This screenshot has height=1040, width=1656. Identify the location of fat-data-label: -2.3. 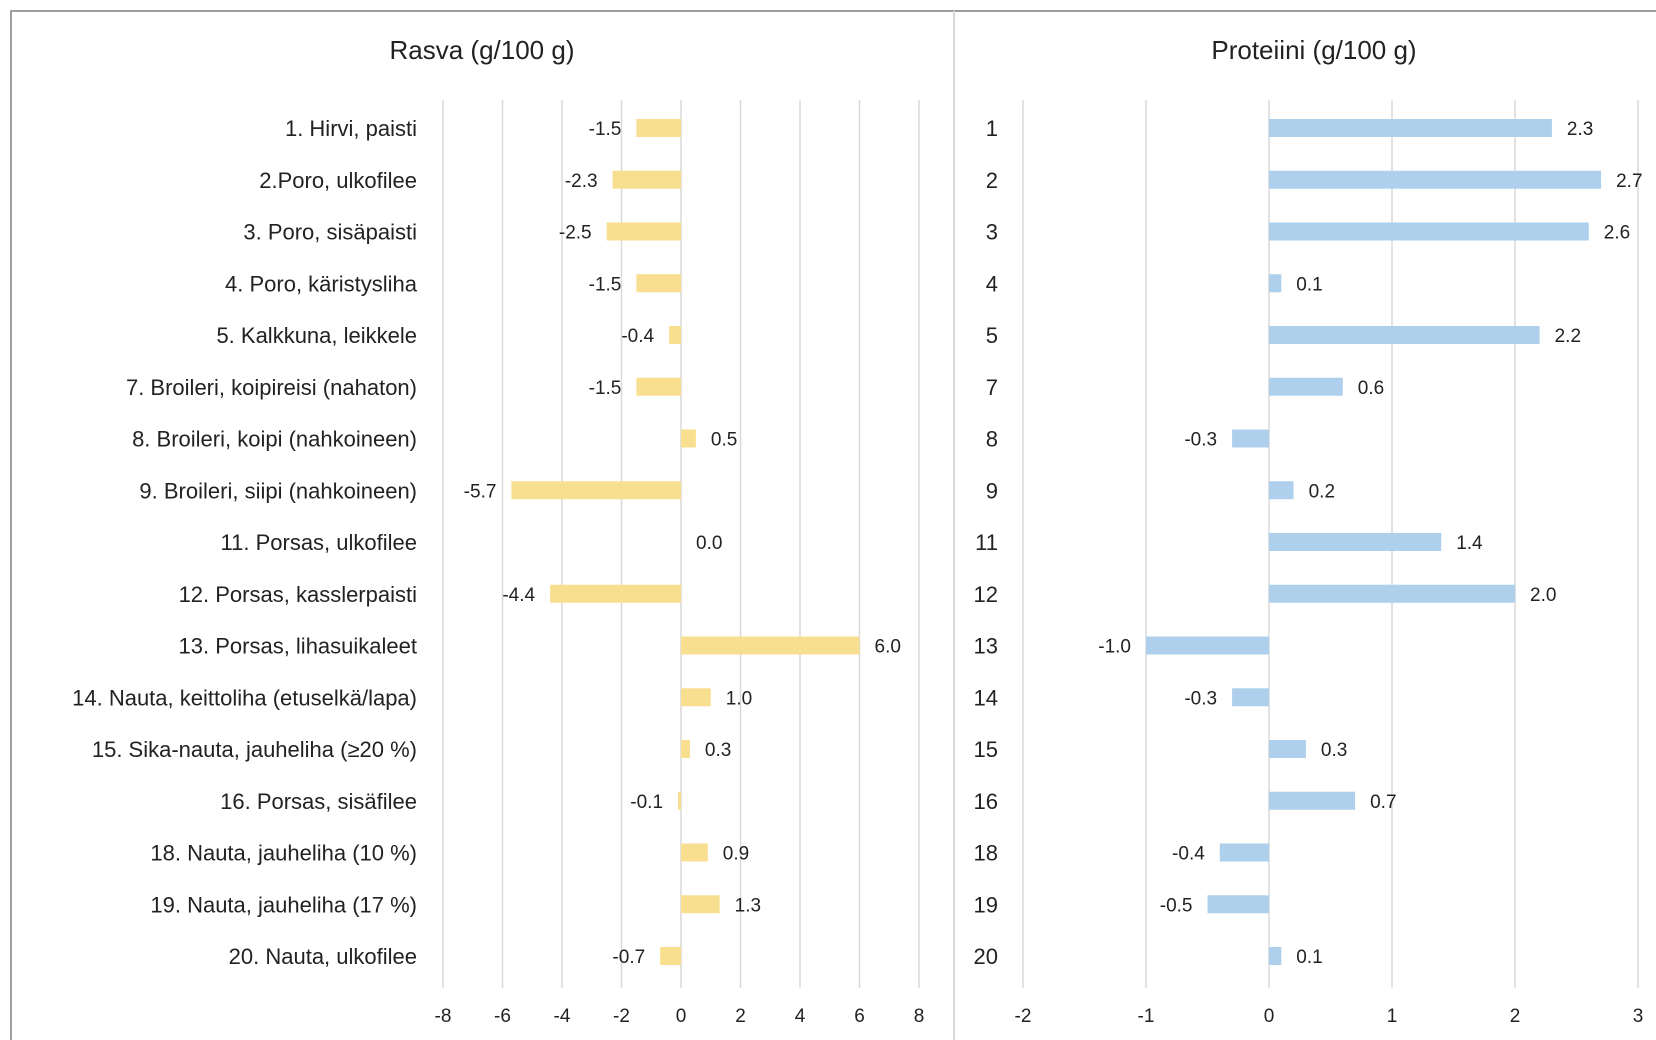
(581, 181).